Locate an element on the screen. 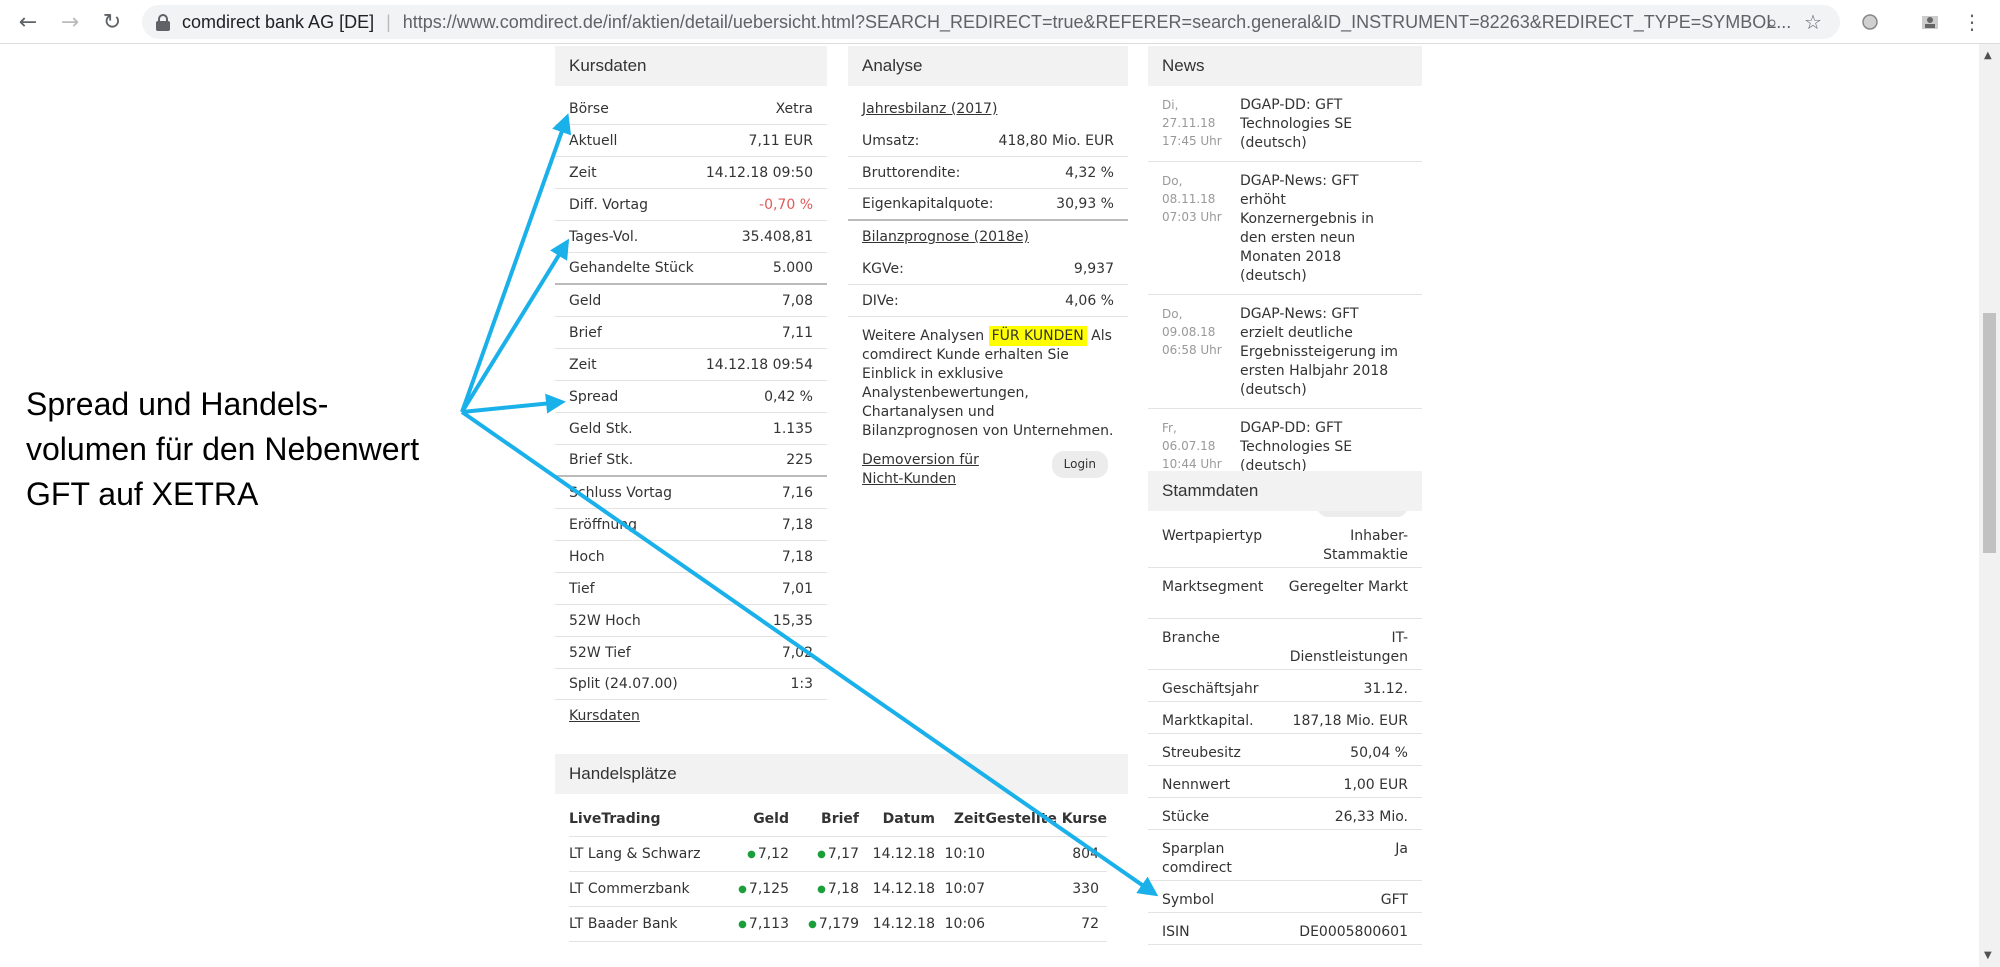  data-row: Umsatz: 418,80 Mio. EUR is located at coordinates (988, 141).